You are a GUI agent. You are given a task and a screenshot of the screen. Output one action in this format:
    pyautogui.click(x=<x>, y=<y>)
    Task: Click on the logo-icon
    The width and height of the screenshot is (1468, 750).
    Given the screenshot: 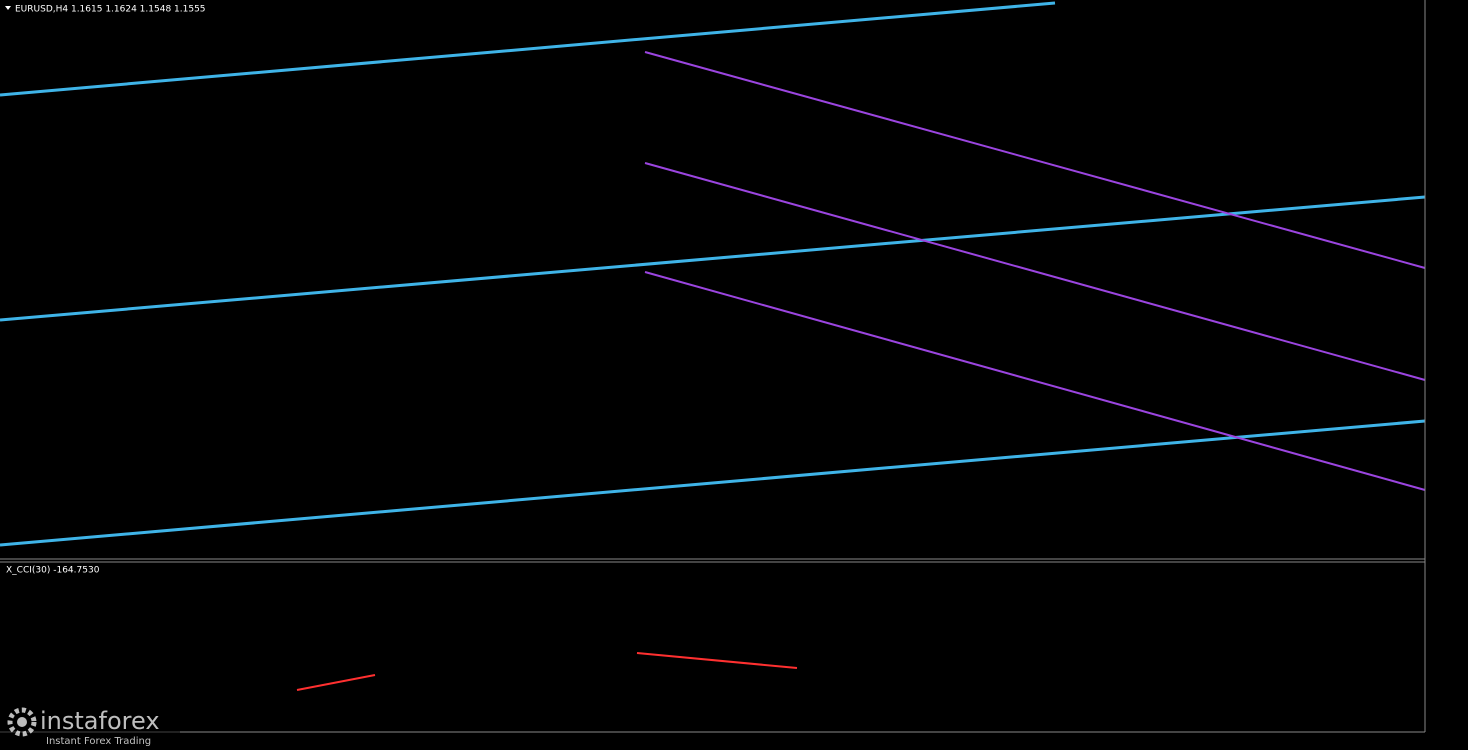 What is the action you would take?
    pyautogui.click(x=22, y=722)
    